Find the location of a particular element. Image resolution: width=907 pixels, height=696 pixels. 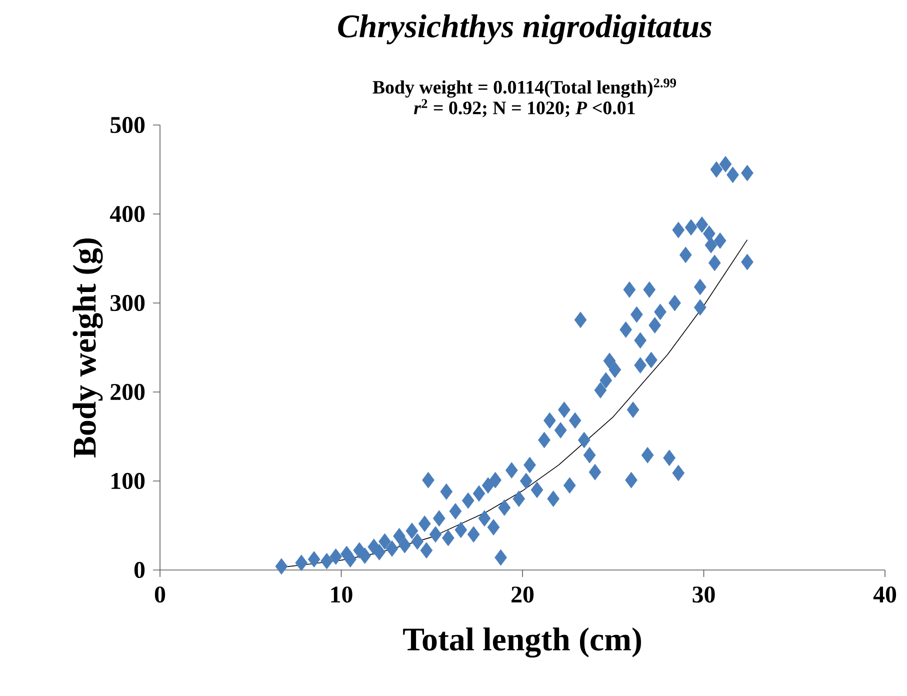

x-tick-label: 30 is located at coordinates (703, 594).